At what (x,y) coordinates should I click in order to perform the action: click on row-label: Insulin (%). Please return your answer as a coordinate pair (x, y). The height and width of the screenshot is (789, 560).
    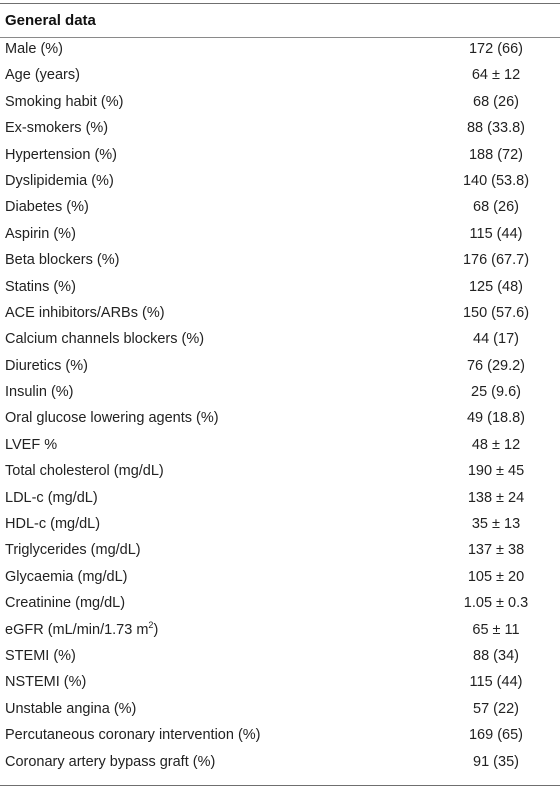
    Looking at the image, I should click on (39, 392).